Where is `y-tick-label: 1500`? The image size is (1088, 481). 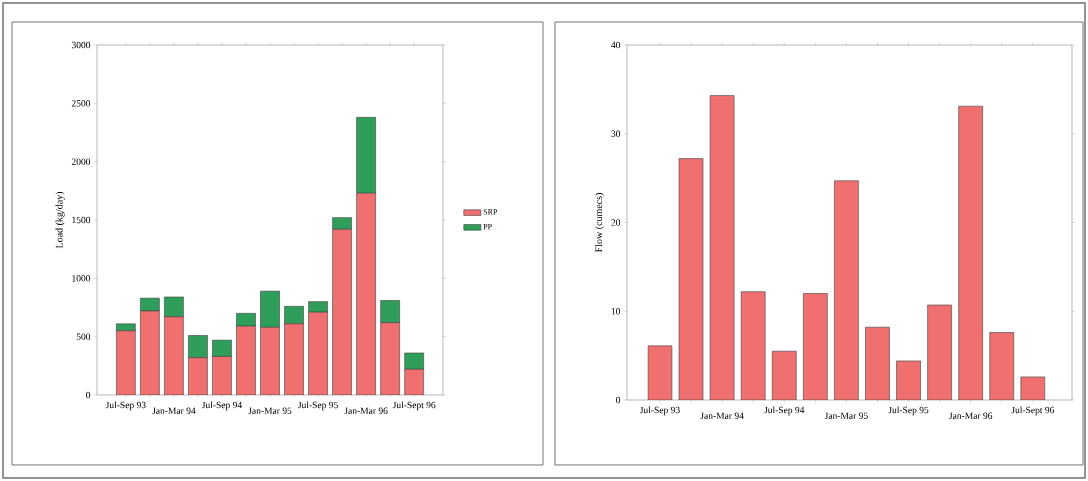 y-tick-label: 1500 is located at coordinates (81, 220).